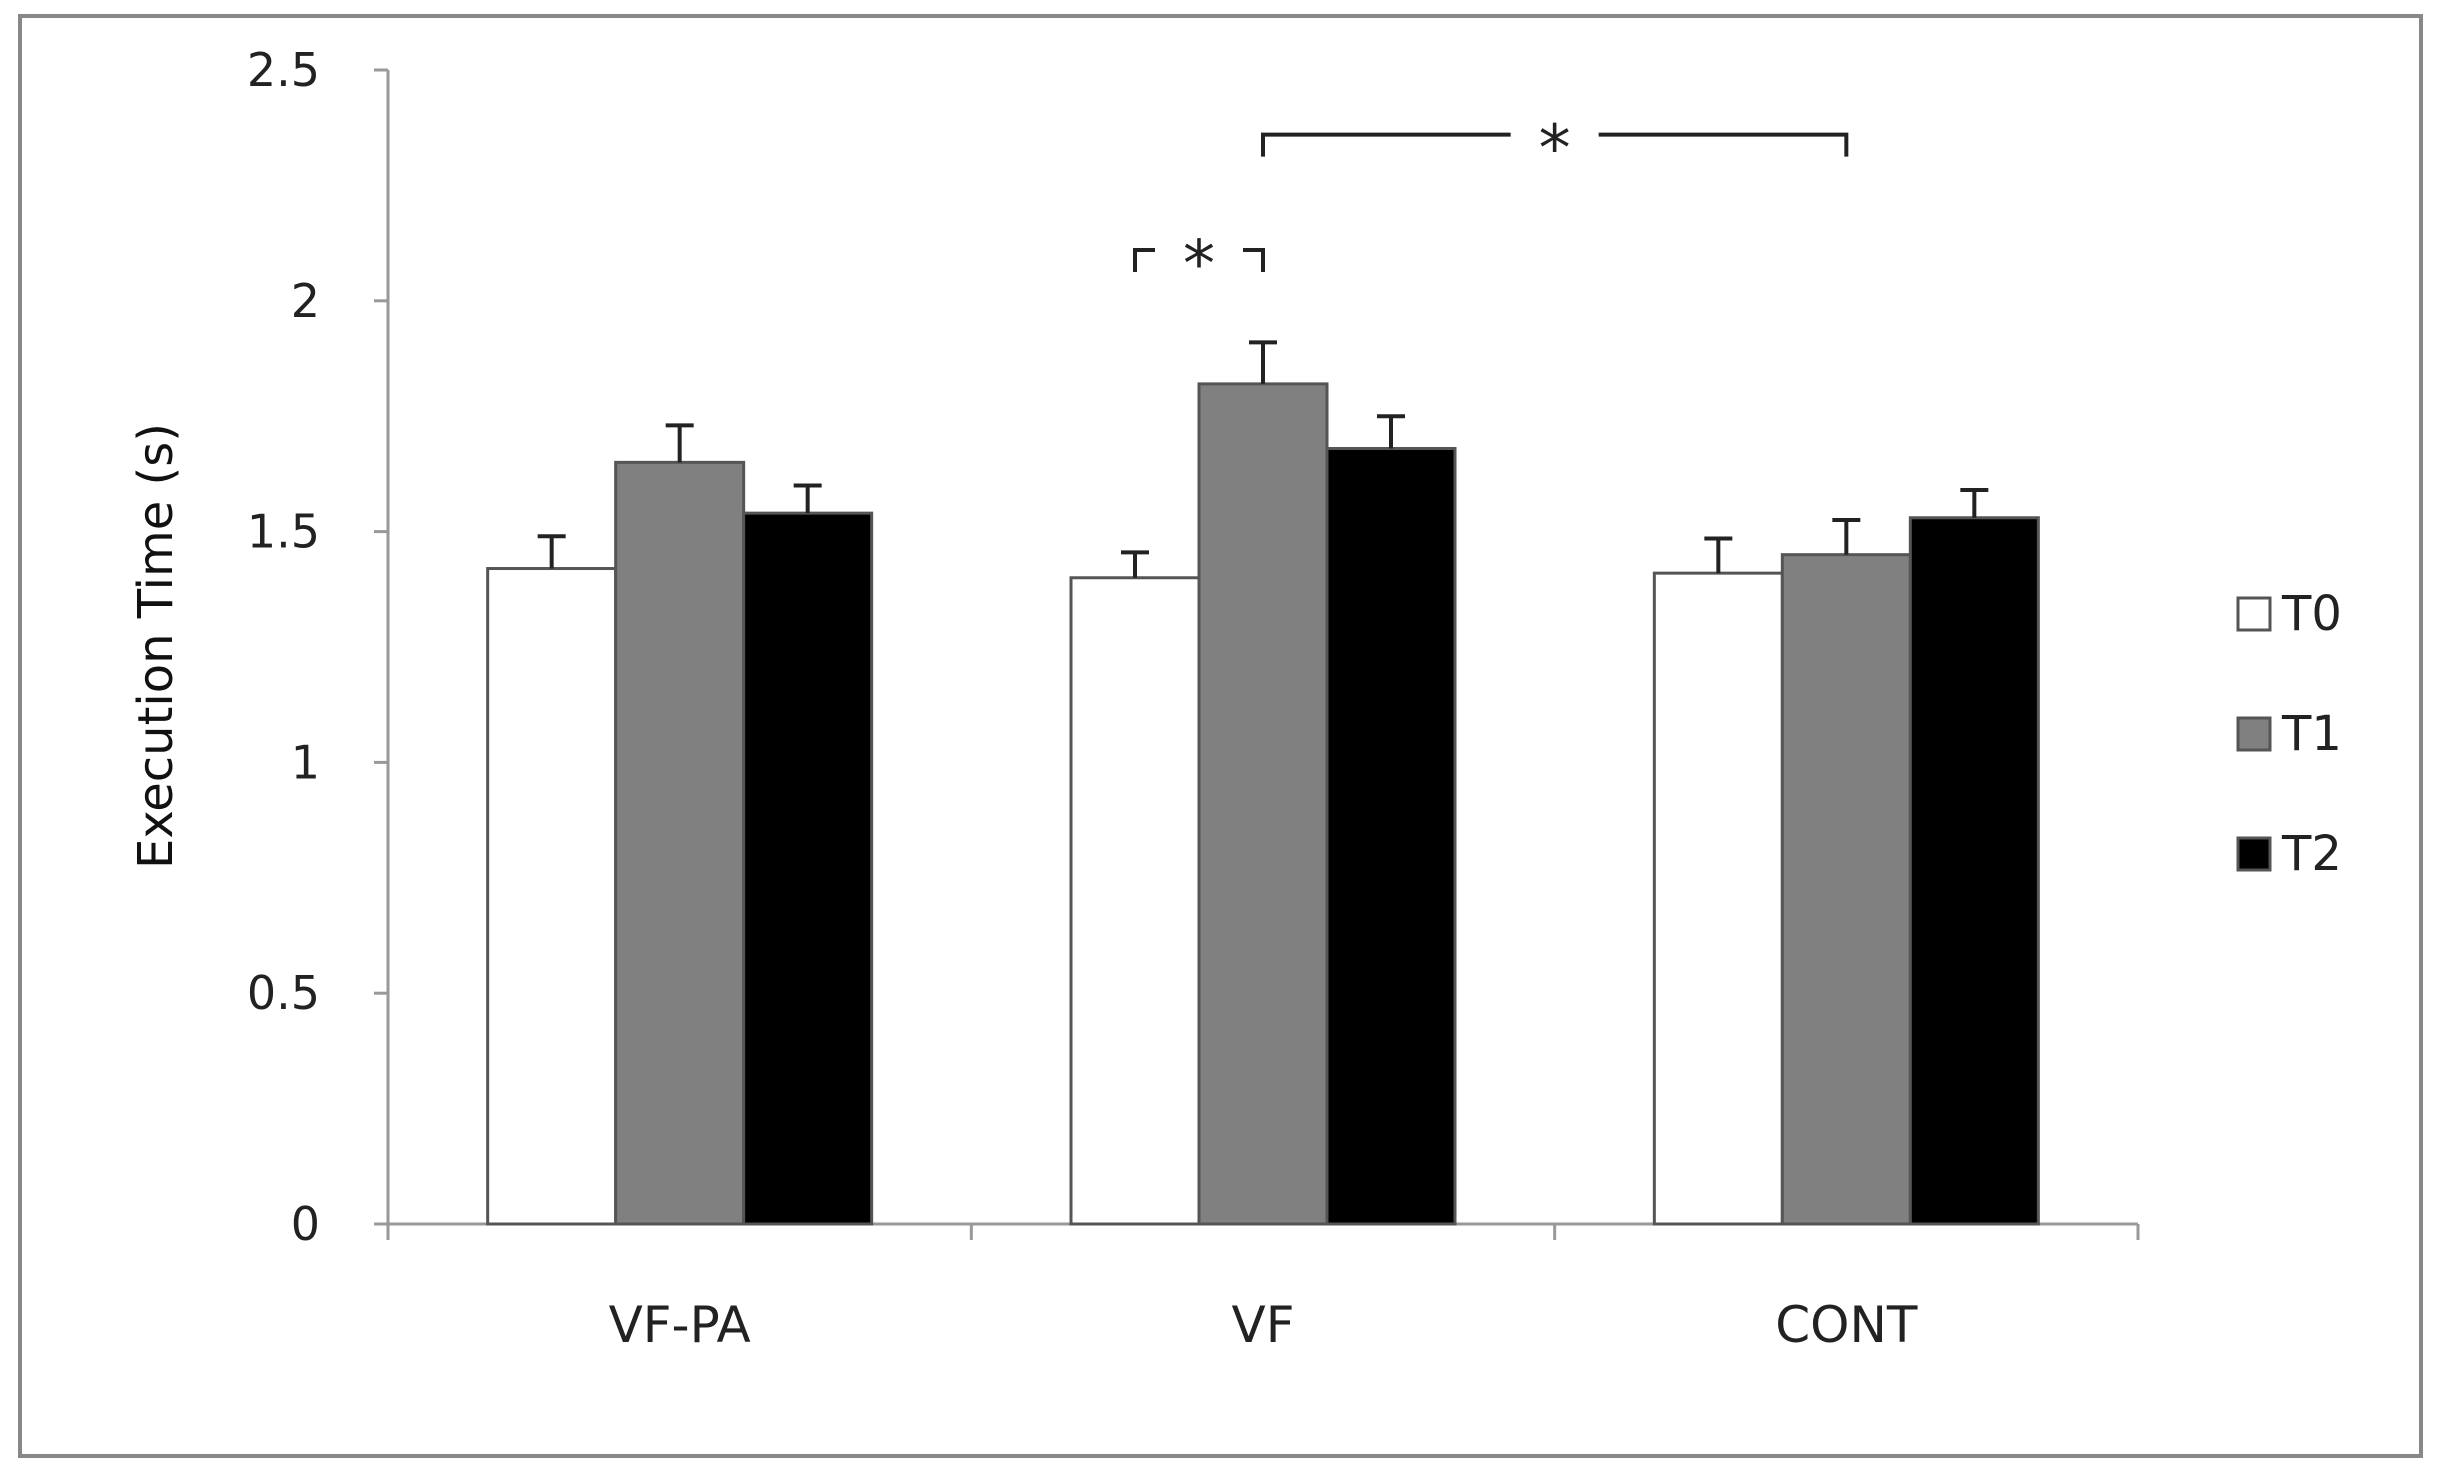 The image size is (2443, 1476). Describe the element at coordinates (2311, 614) in the screenshot. I see `legend-label: T0` at that location.